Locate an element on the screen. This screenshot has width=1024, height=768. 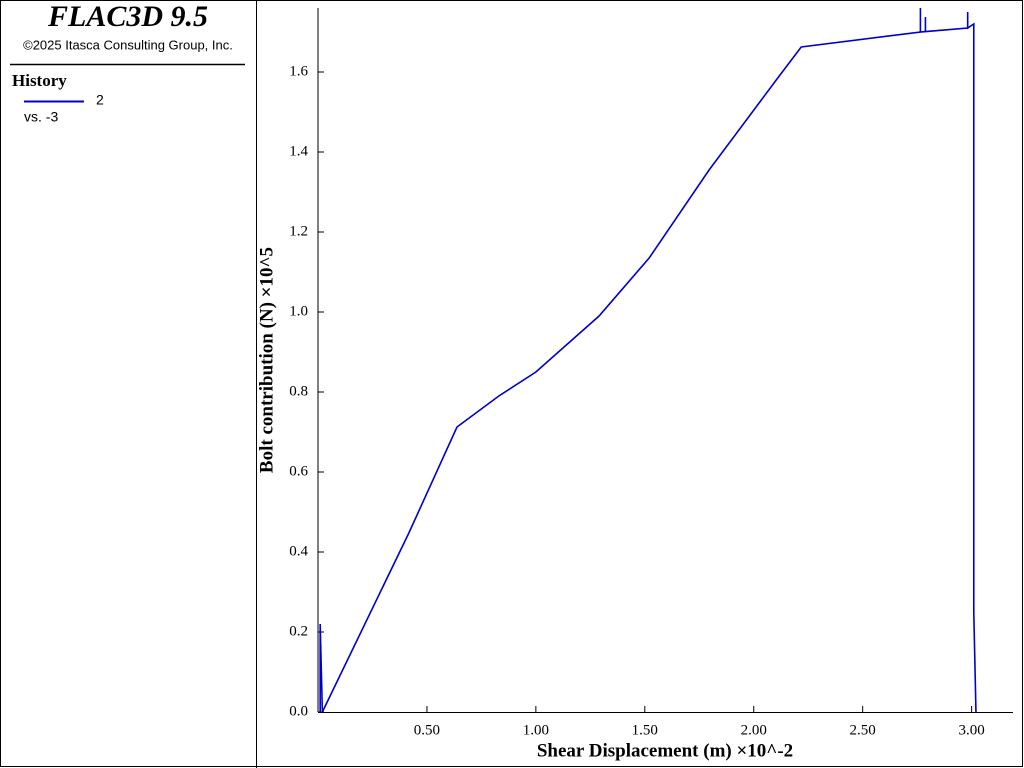
legend-entry: 2 is located at coordinates (100, 100).